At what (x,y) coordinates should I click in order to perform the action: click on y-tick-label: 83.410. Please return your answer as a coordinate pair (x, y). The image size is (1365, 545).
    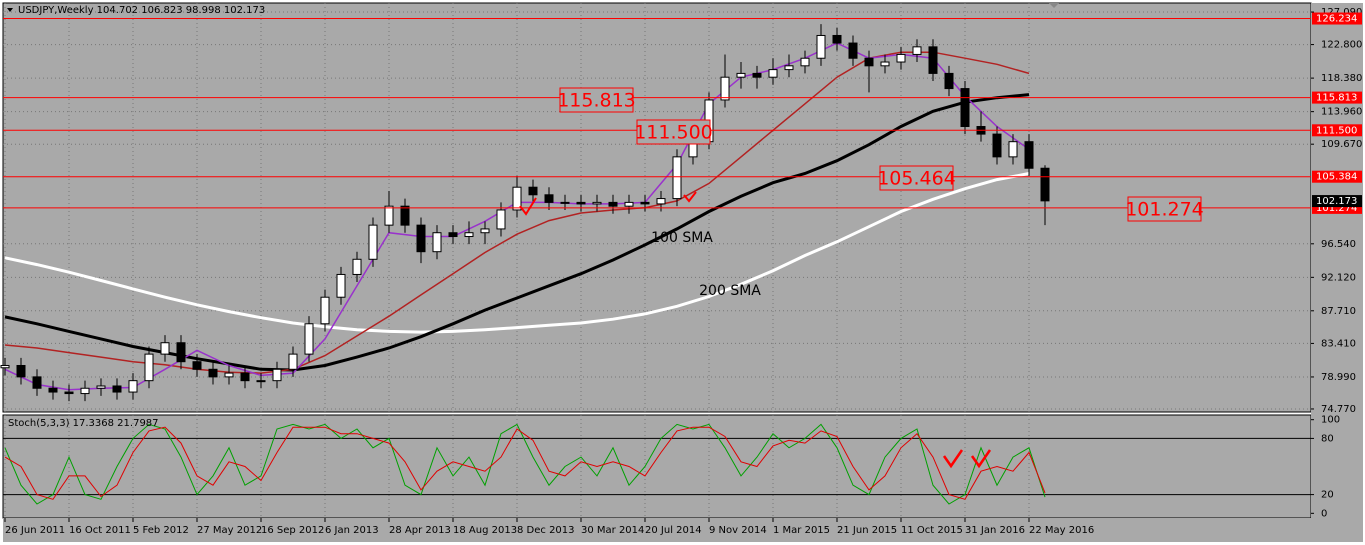
    Looking at the image, I should click on (1338, 343).